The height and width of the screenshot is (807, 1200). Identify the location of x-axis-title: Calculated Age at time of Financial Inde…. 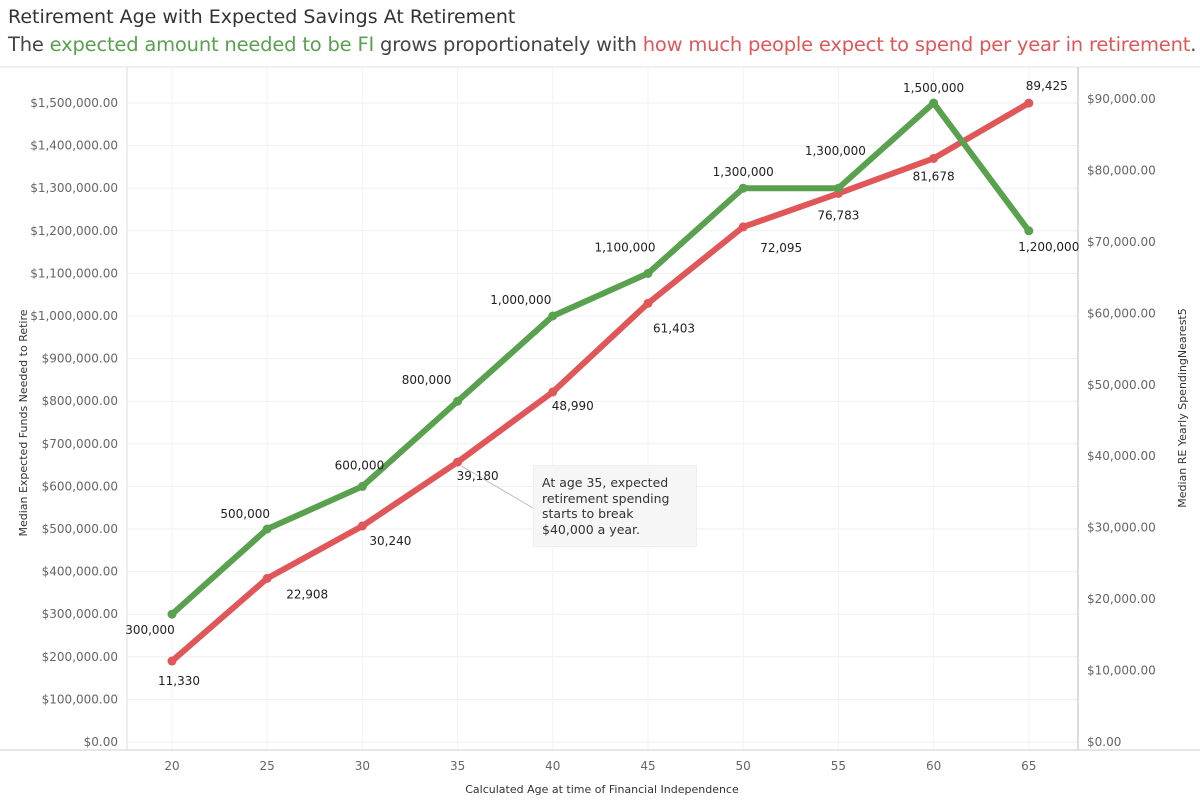
(602, 789).